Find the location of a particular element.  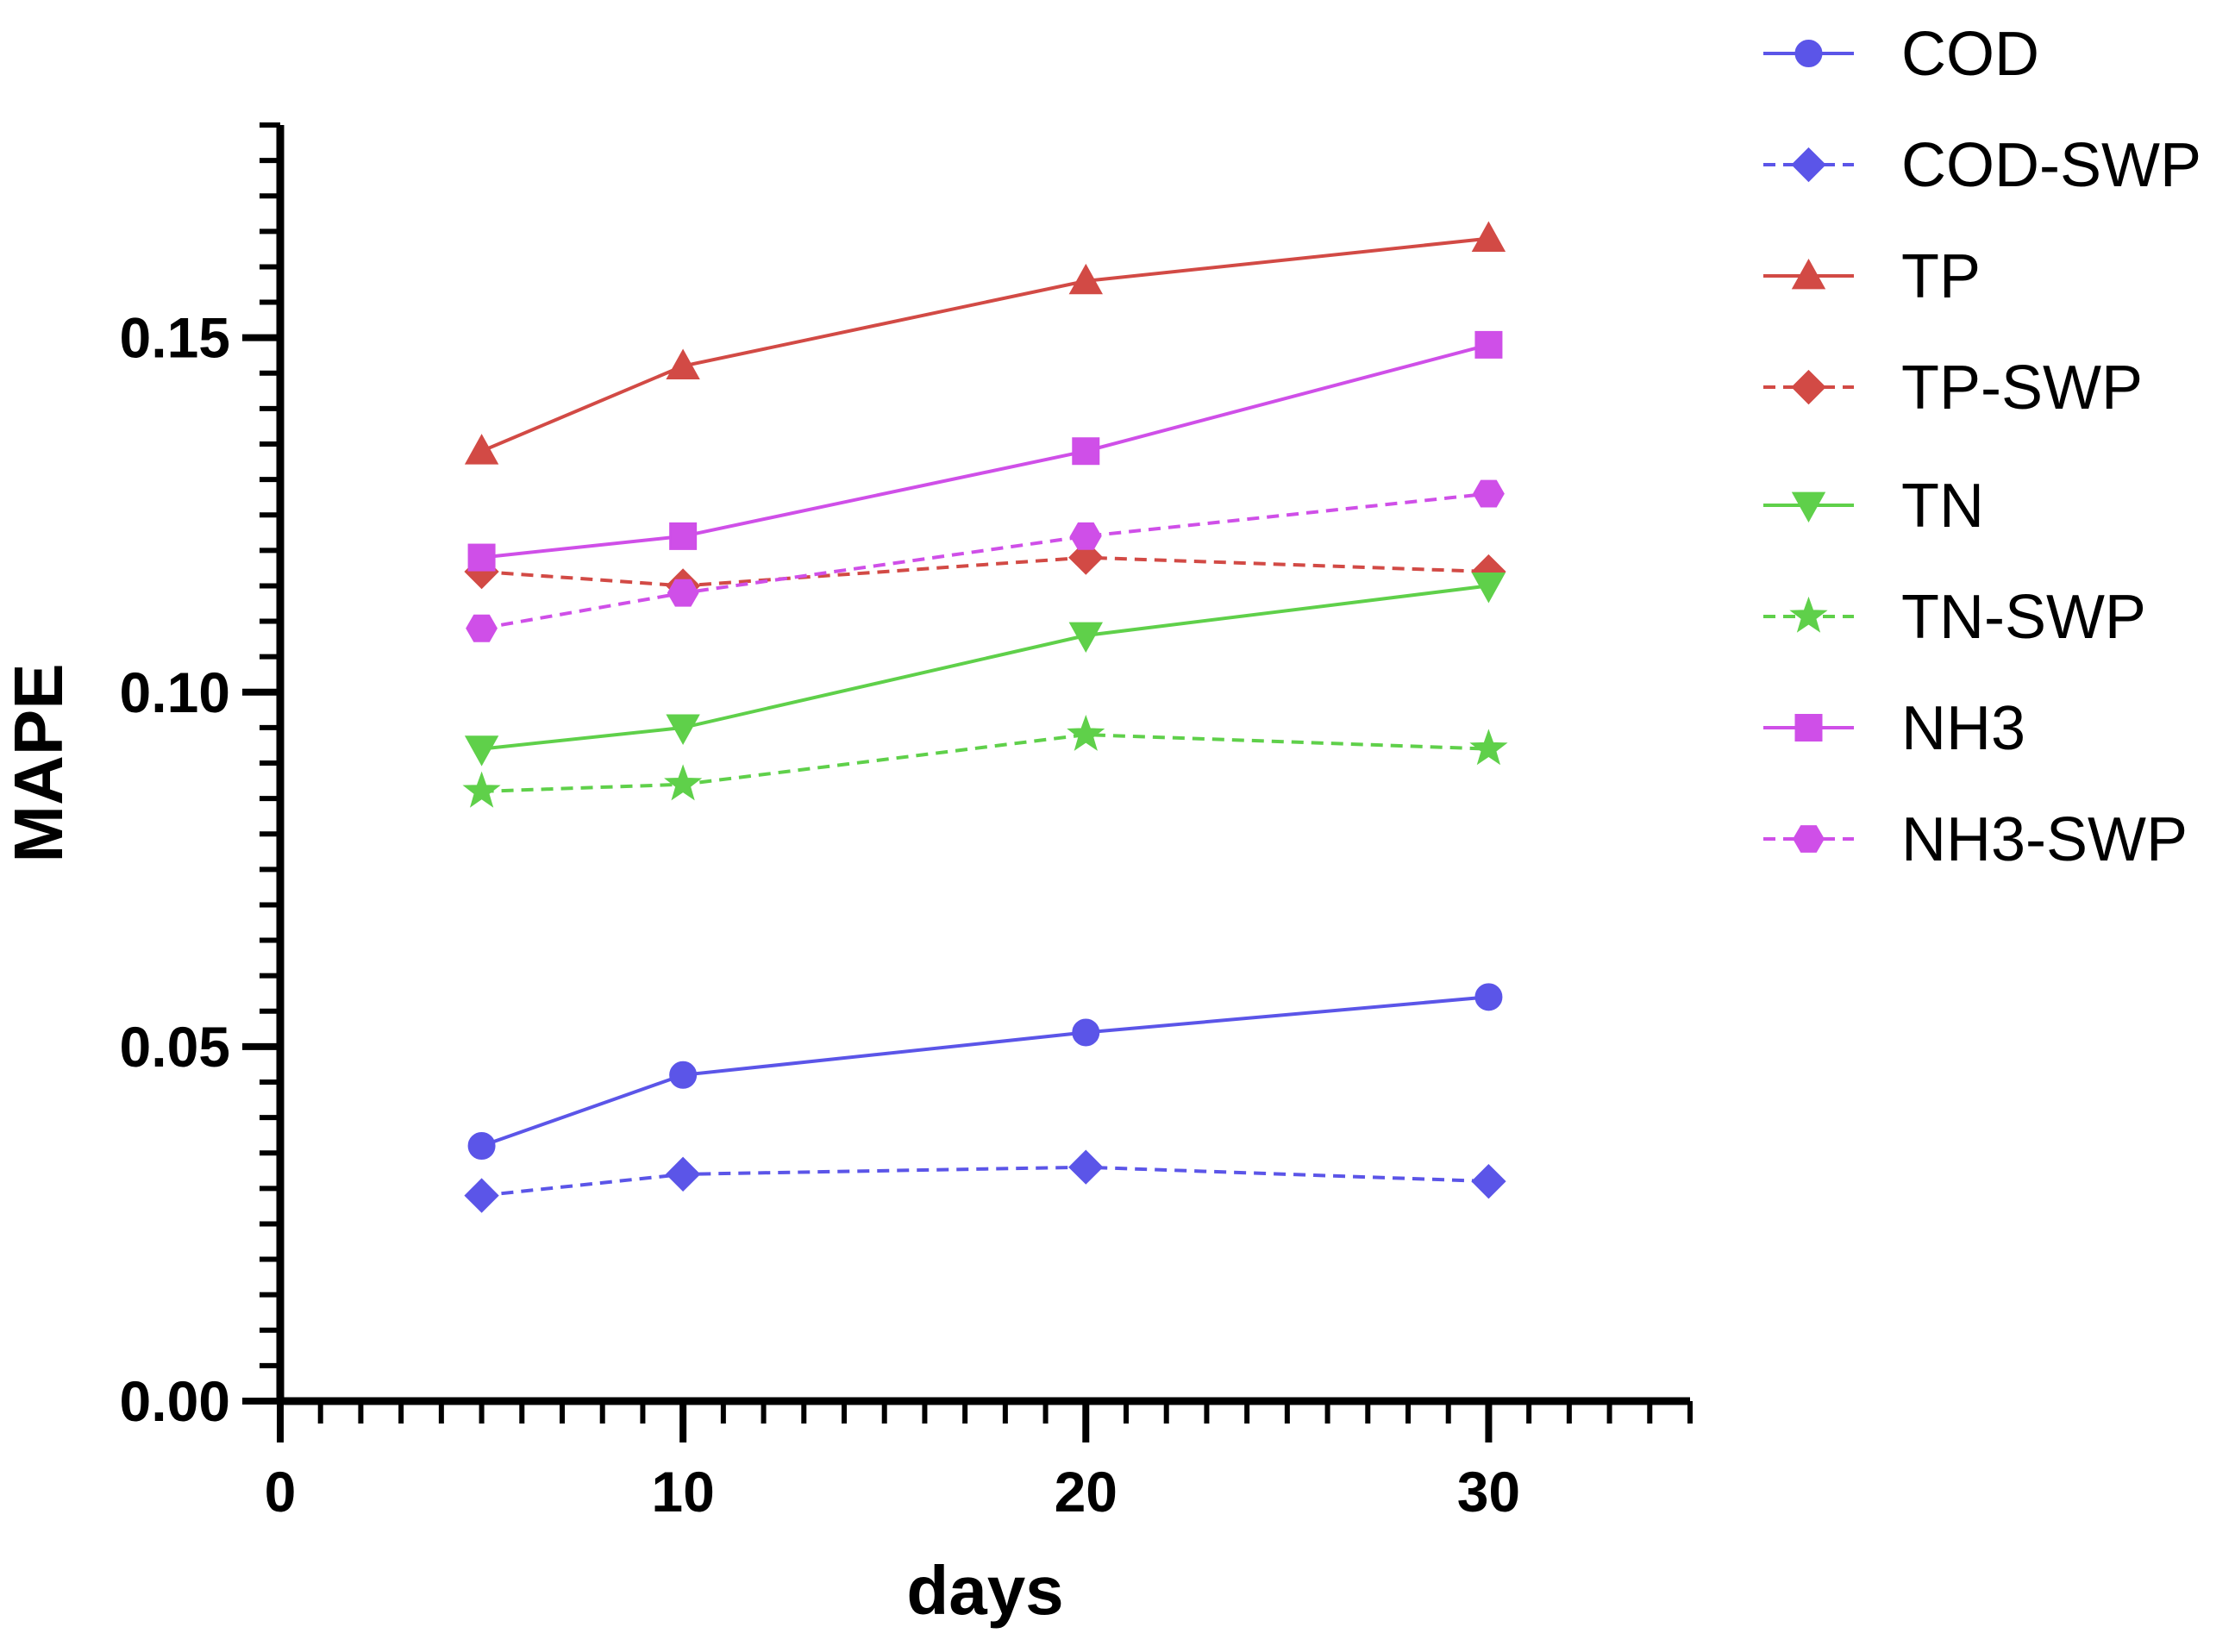

legend-item-cod-swp: COD-SWP is located at coordinates (1982, 165).